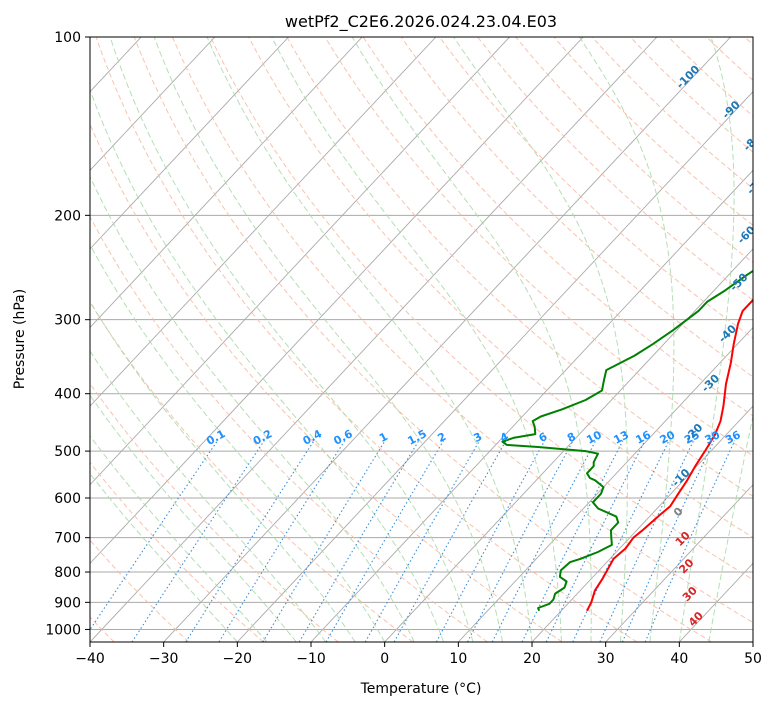 The height and width of the screenshot is (708, 775). What do you see at coordinates (679, 659) in the screenshot?
I see `x-tick-label: 40` at bounding box center [679, 659].